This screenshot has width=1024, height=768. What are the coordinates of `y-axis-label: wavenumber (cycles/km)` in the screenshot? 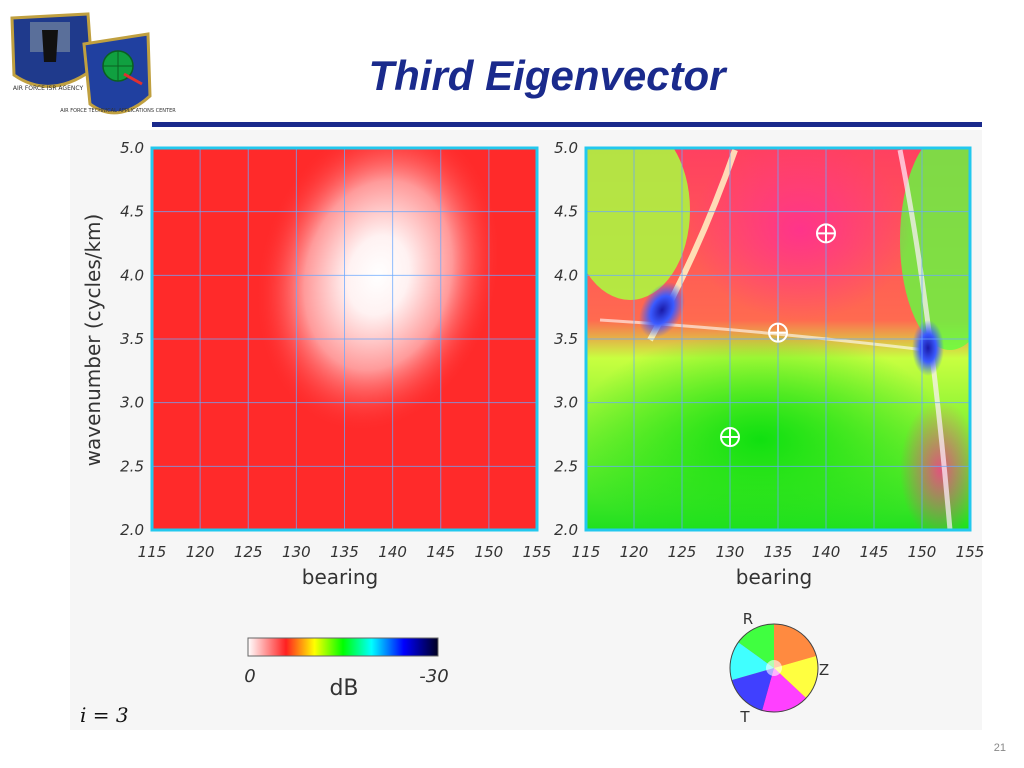 It's located at (93, 340).